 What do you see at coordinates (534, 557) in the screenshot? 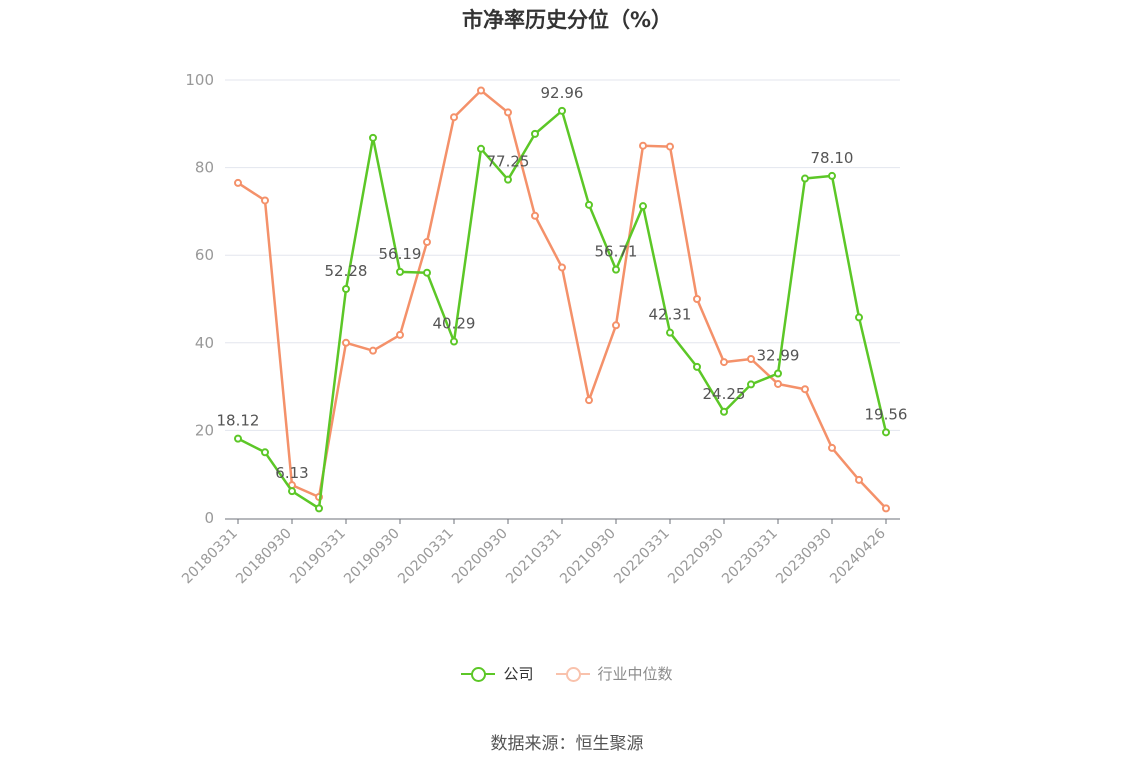
I see `x-tick-label: 20210331` at bounding box center [534, 557].